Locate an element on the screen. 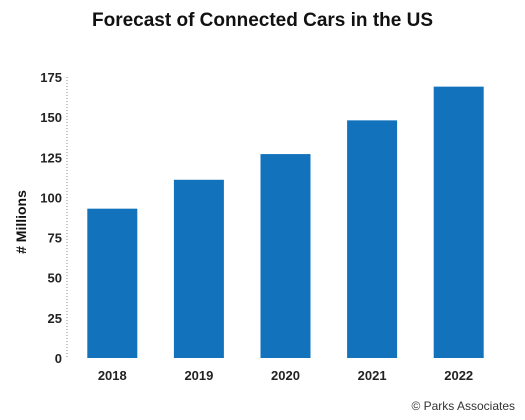  y-tick-label: 125 is located at coordinates (51, 157).